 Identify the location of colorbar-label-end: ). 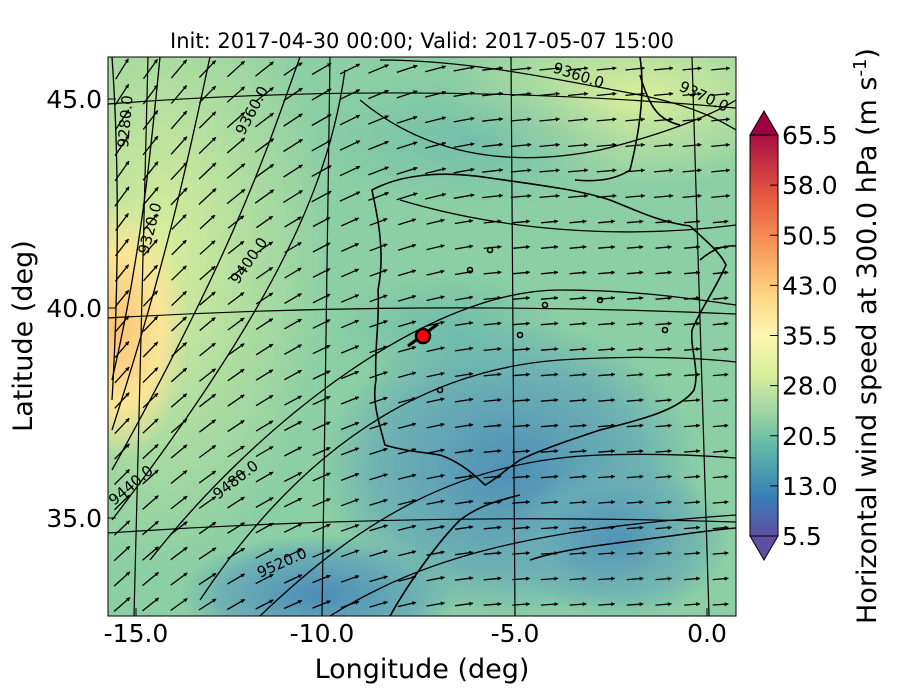
(867, 53).